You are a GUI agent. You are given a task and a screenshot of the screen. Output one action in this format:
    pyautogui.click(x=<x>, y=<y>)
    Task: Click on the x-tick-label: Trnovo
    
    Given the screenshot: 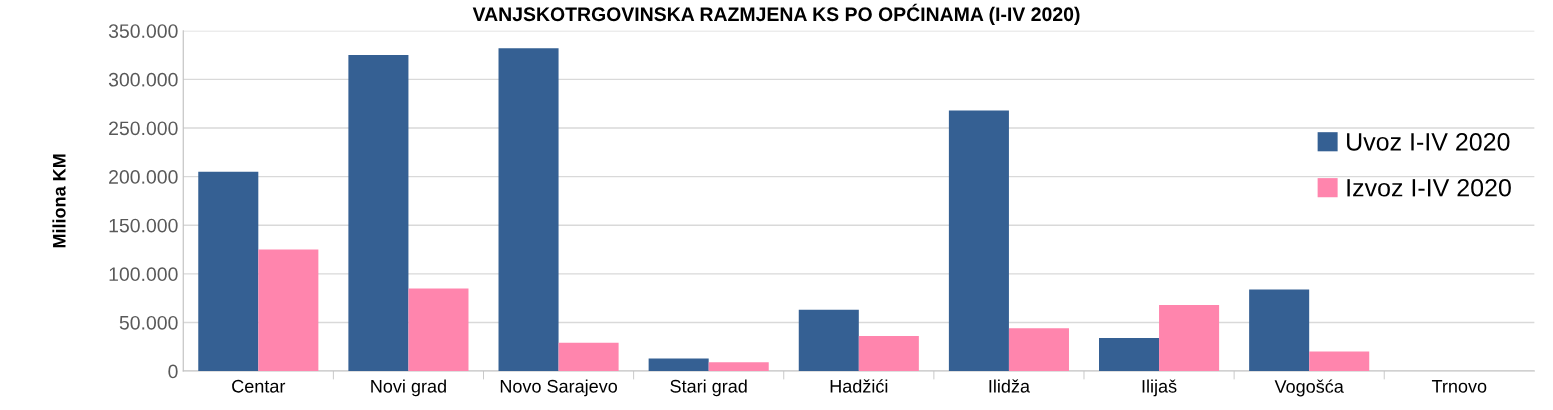 What is the action you would take?
    pyautogui.click(x=1459, y=386)
    